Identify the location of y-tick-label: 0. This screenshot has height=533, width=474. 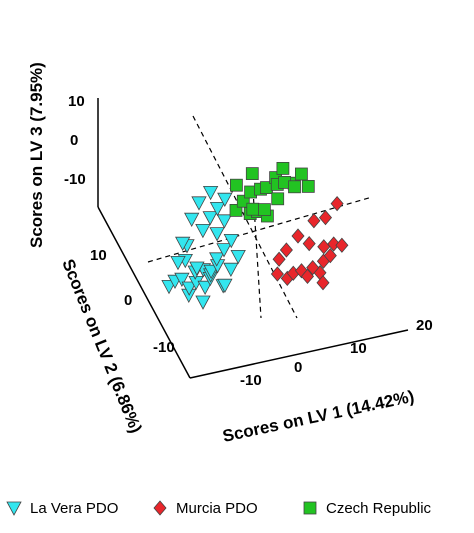
(128, 300).